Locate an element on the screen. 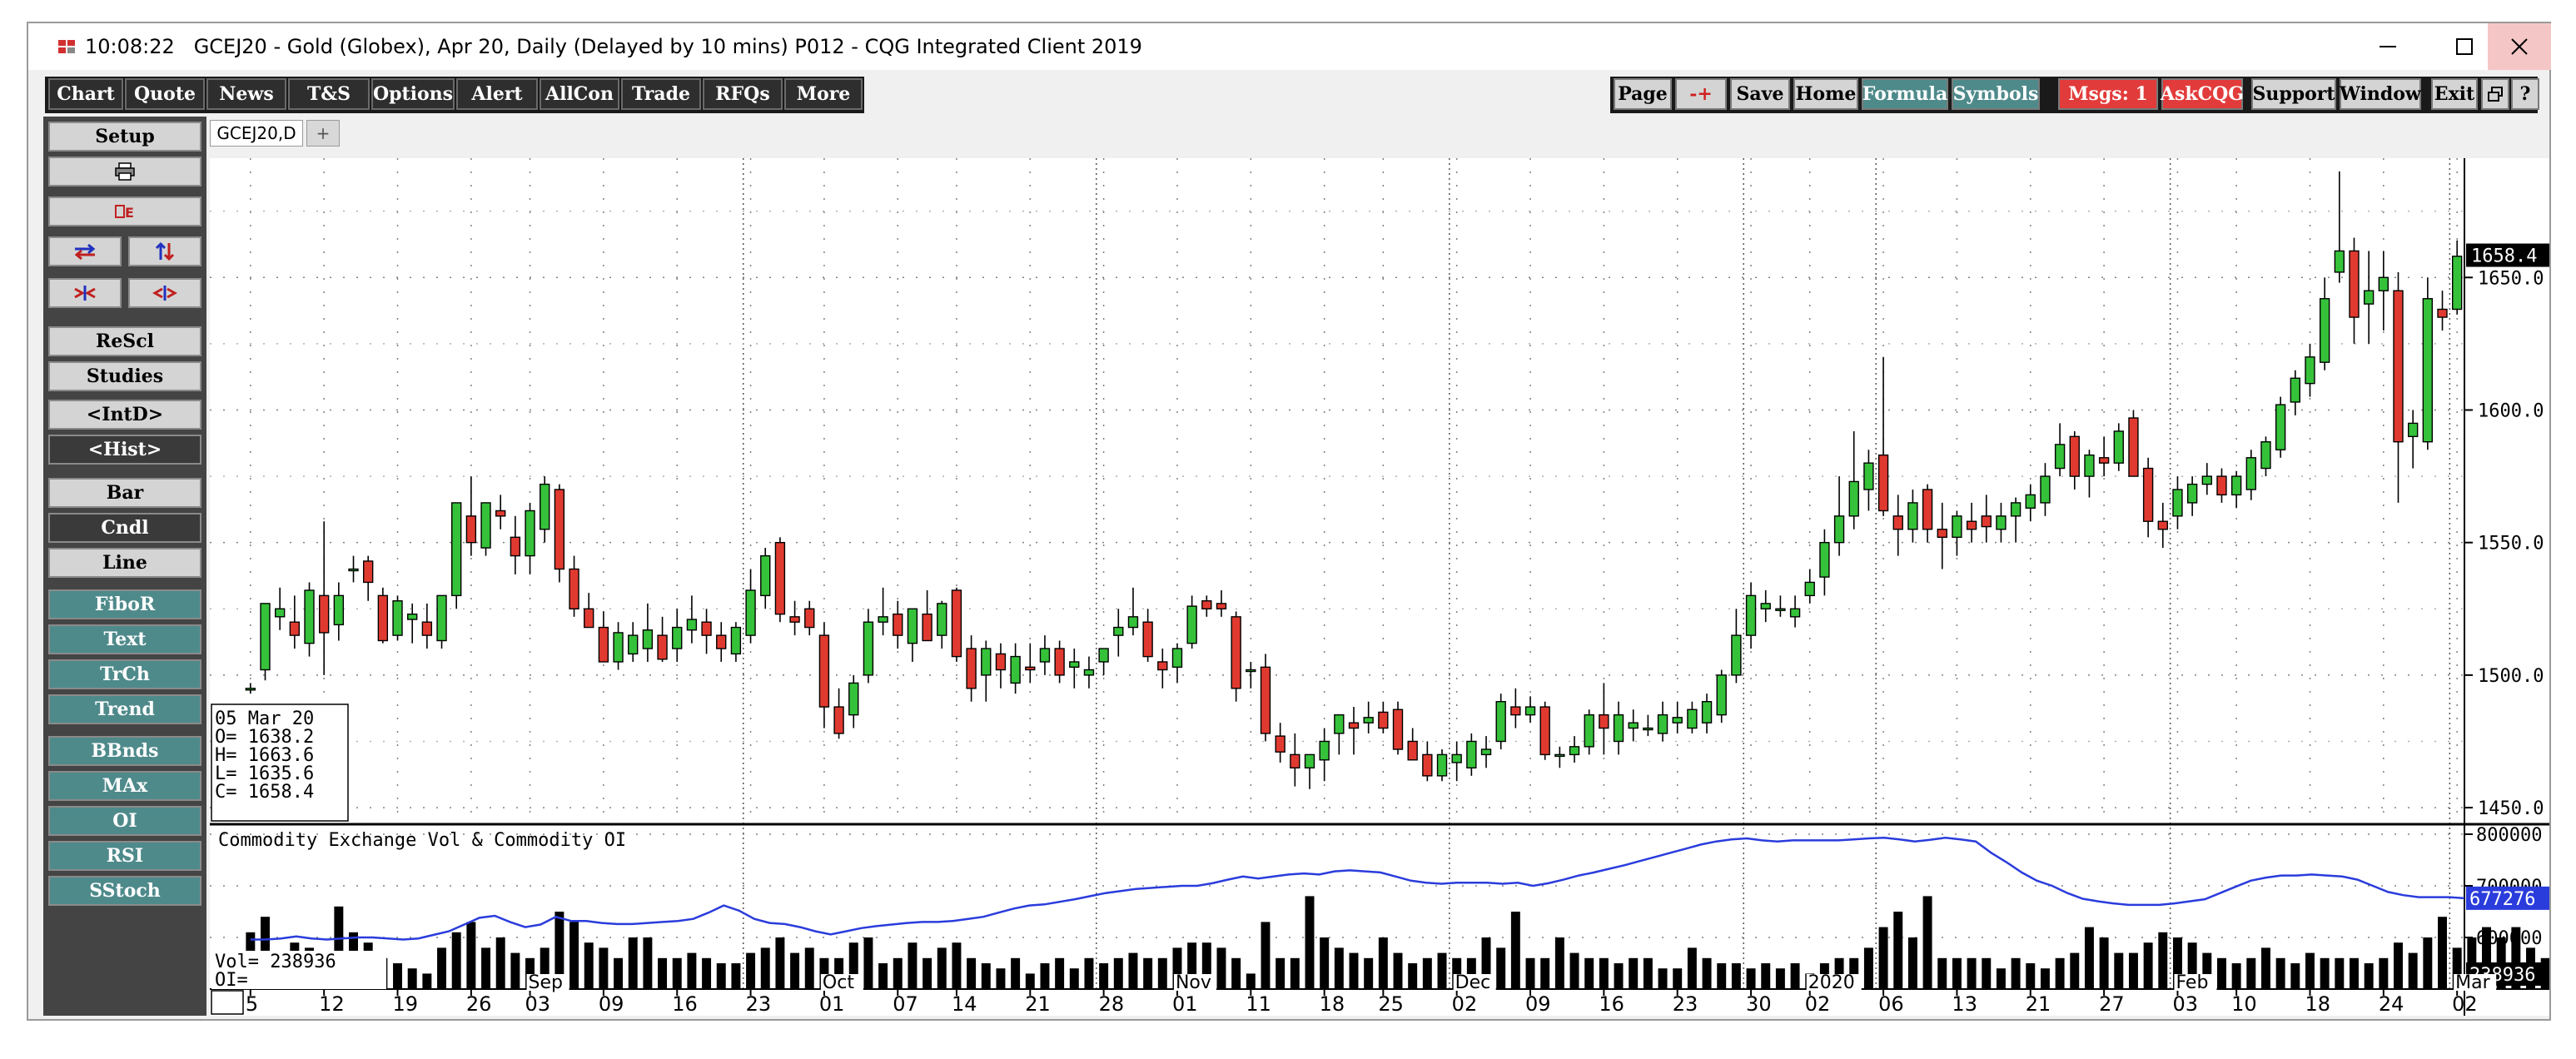 The height and width of the screenshot is (1059, 2576). slow-stochastic-button: SStoch is located at coordinates (124, 891).